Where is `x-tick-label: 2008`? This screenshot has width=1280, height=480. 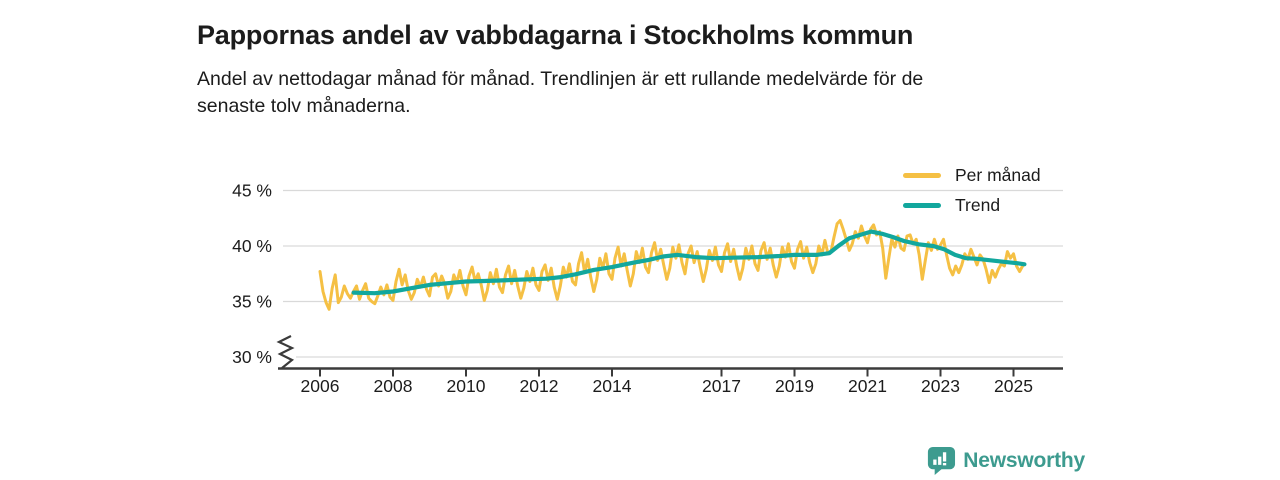
x-tick-label: 2008 is located at coordinates (393, 386).